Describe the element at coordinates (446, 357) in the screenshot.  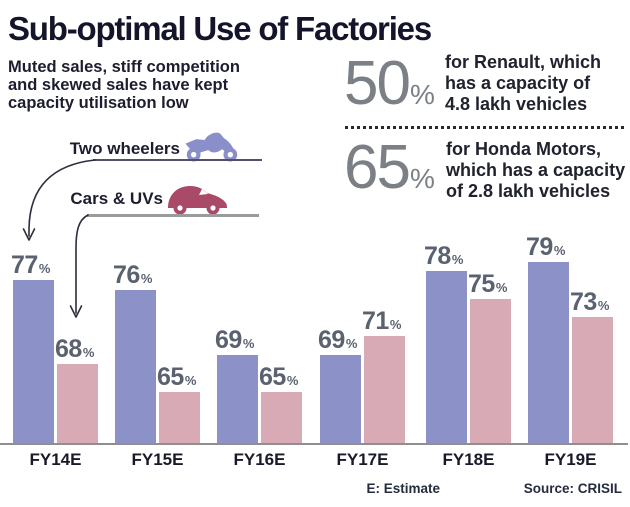
I see `bar-two-wheelers-fy18e` at that location.